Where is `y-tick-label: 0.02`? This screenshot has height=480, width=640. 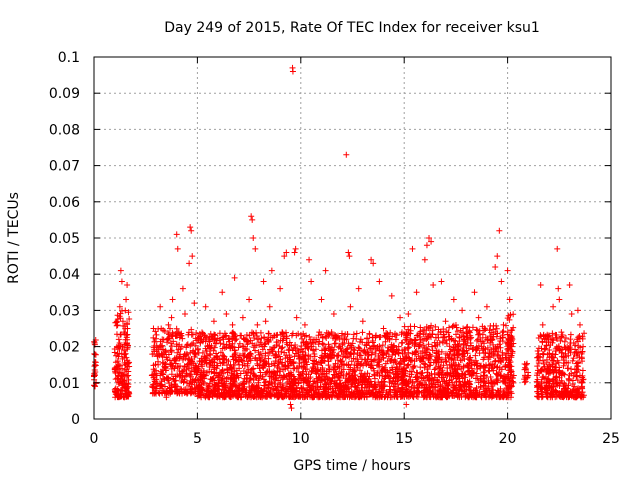
y-tick-label: 0.02 is located at coordinates (64, 348).